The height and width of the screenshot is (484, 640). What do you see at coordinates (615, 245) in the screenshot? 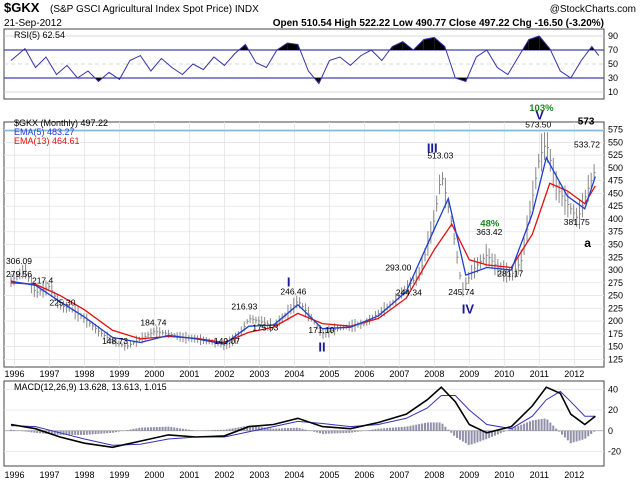
I see `price-tick-label: 350` at bounding box center [615, 245].